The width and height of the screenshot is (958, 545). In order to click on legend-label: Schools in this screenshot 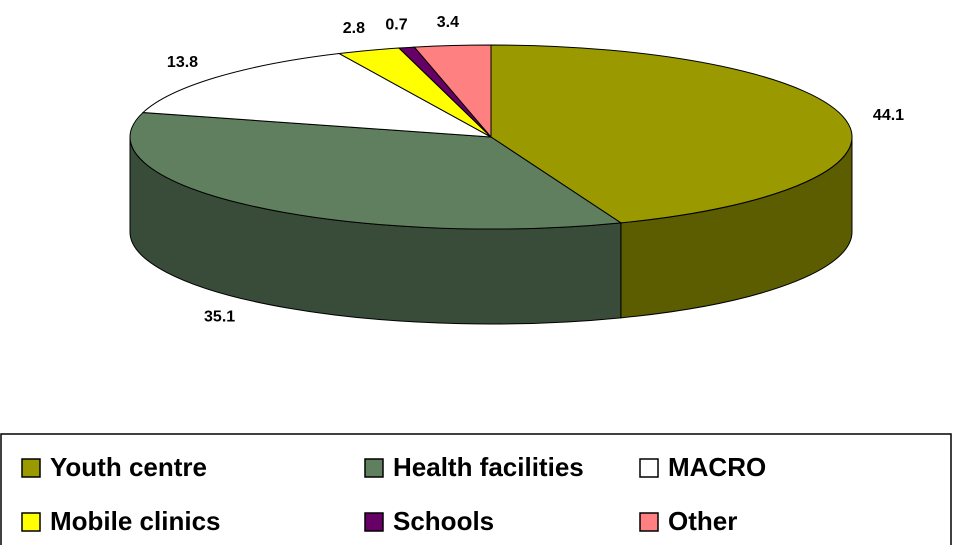, I will do `click(443, 521)`.